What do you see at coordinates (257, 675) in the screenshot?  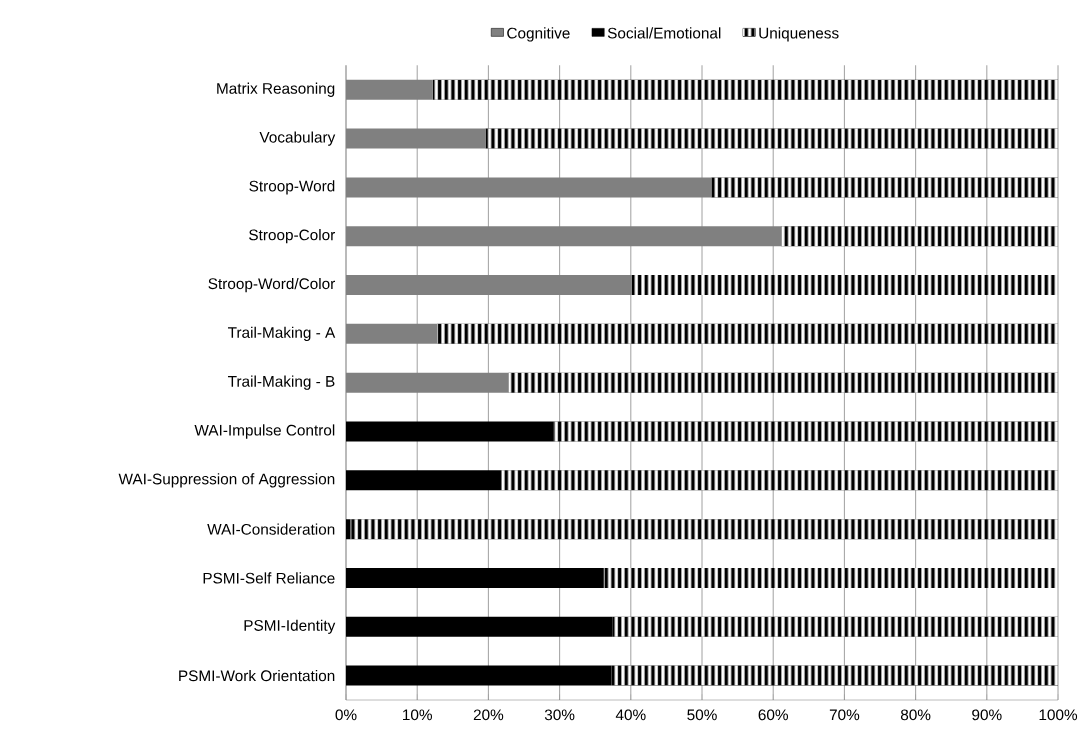 I see `y-tick-label: PSMI-Work Orientation` at bounding box center [257, 675].